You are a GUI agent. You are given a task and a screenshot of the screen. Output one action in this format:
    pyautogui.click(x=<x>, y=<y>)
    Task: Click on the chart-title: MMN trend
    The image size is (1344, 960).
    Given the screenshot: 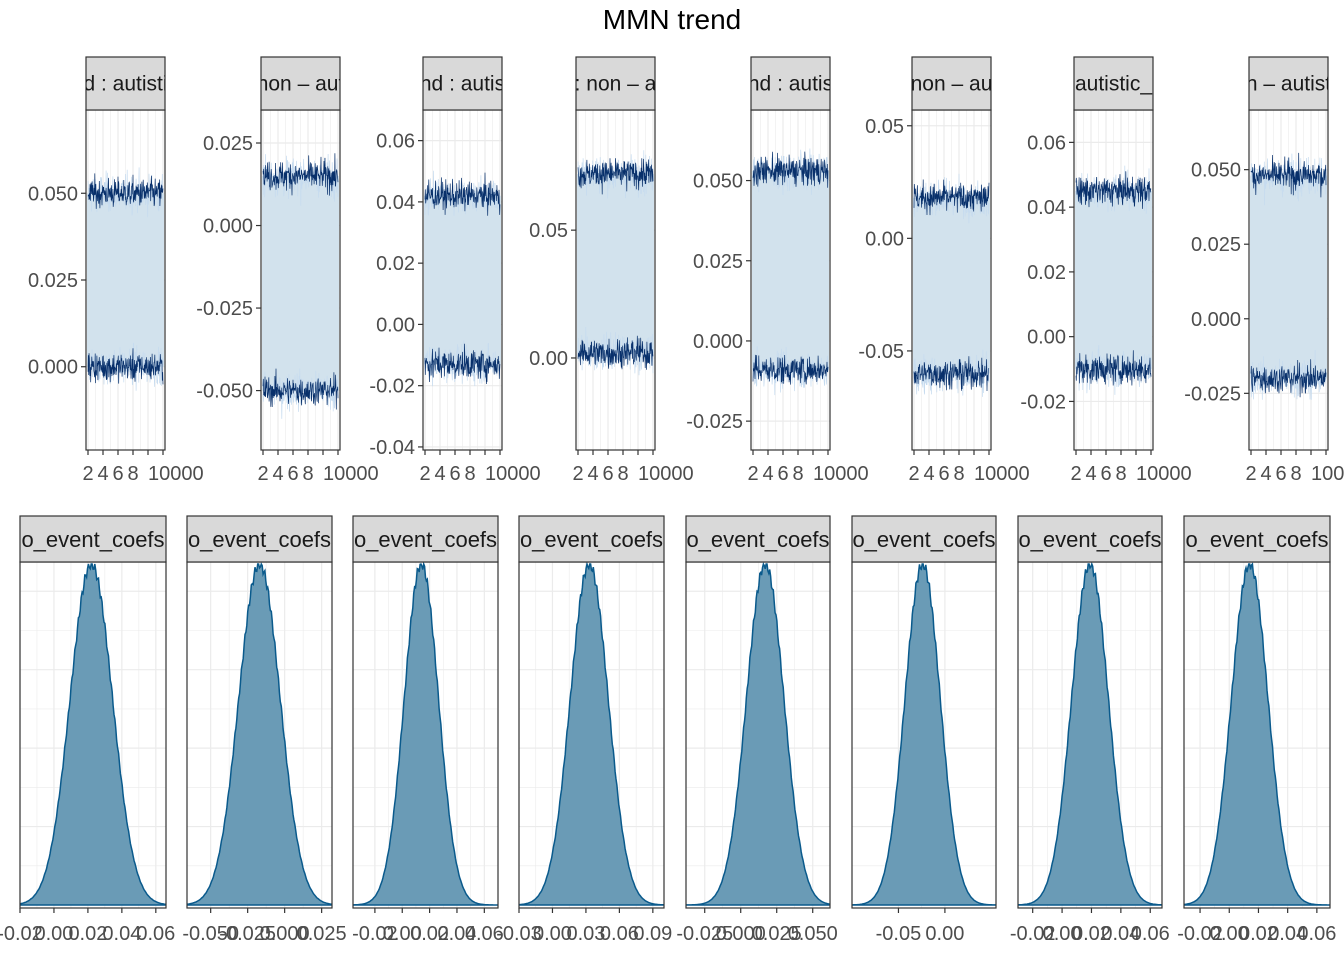 What is the action you would take?
    pyautogui.click(x=672, y=19)
    